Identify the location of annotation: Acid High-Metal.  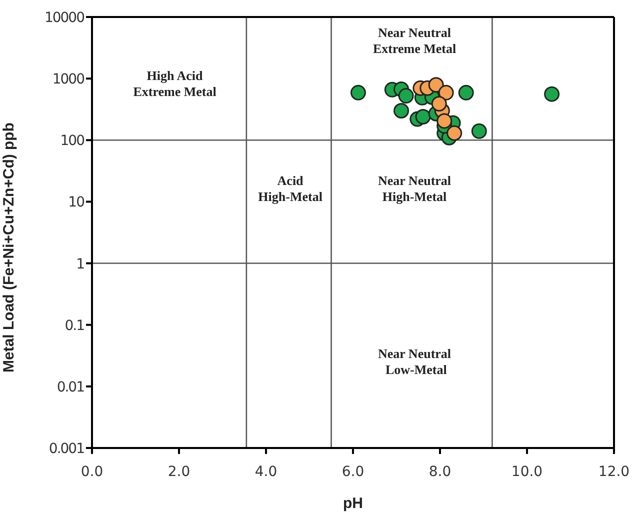
(290, 188).